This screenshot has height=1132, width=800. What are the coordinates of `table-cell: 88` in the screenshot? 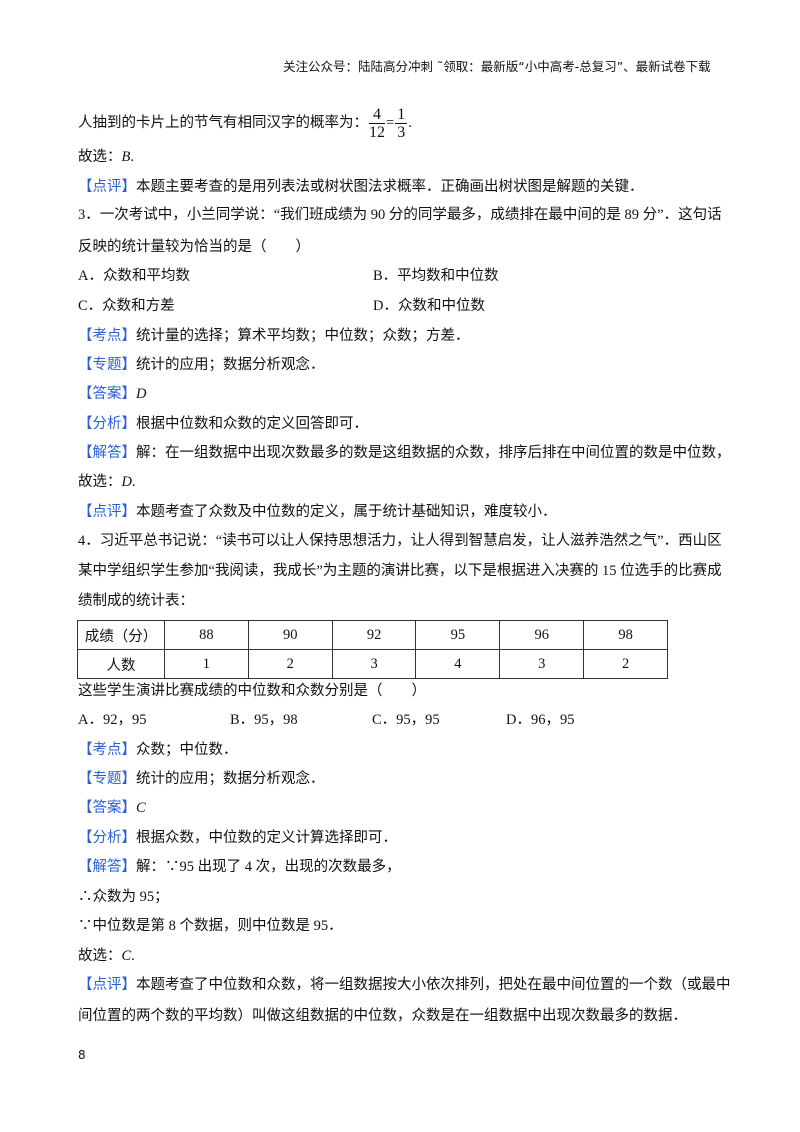 It's located at (206, 635).